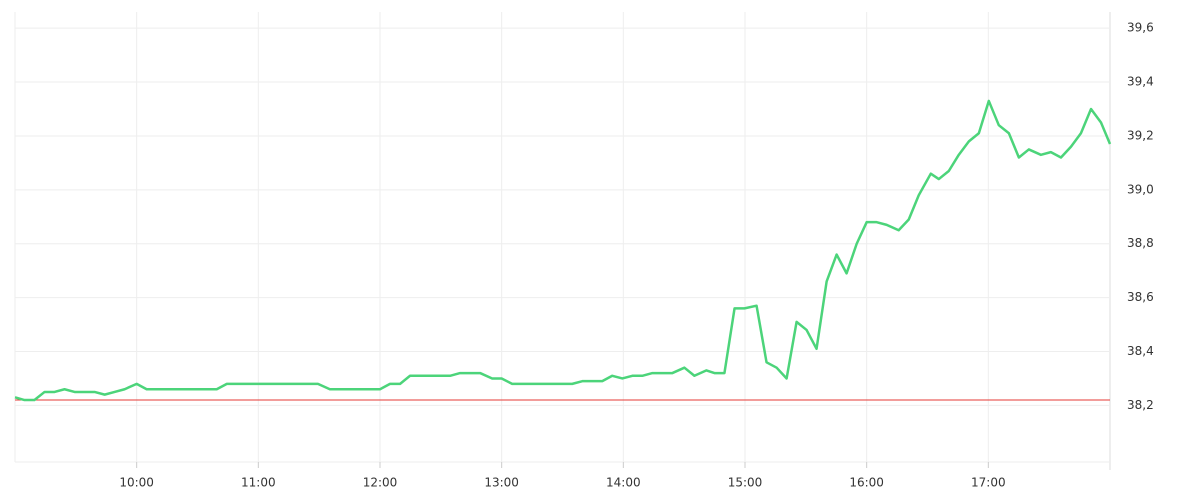 This screenshot has height=500, width=1200. What do you see at coordinates (988, 483) in the screenshot?
I see `x-tick-label: 17:00` at bounding box center [988, 483].